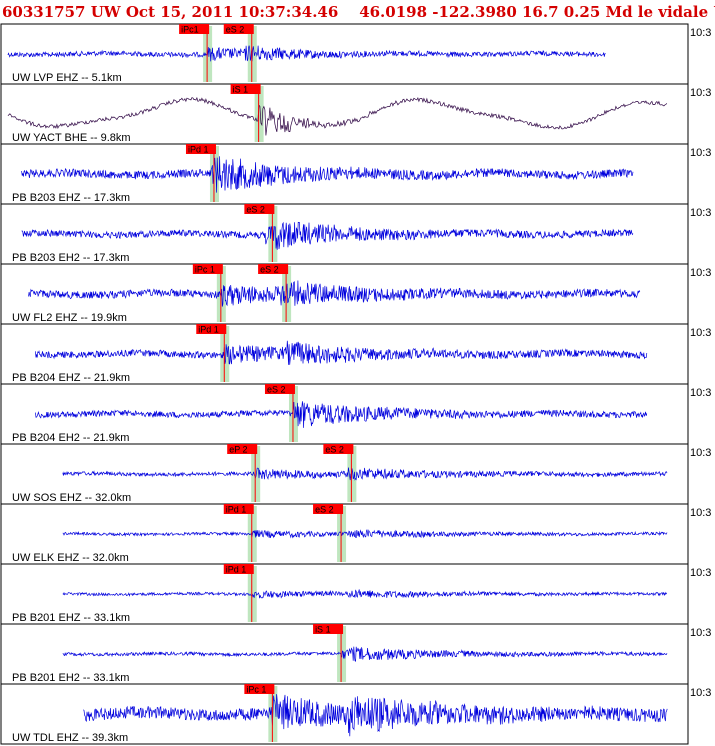 The width and height of the screenshot is (715, 746). I want to click on trace-panel: iPc1 eS 2 UW LVP EHZ -- 5.1km 10:3, so click(355, 54).